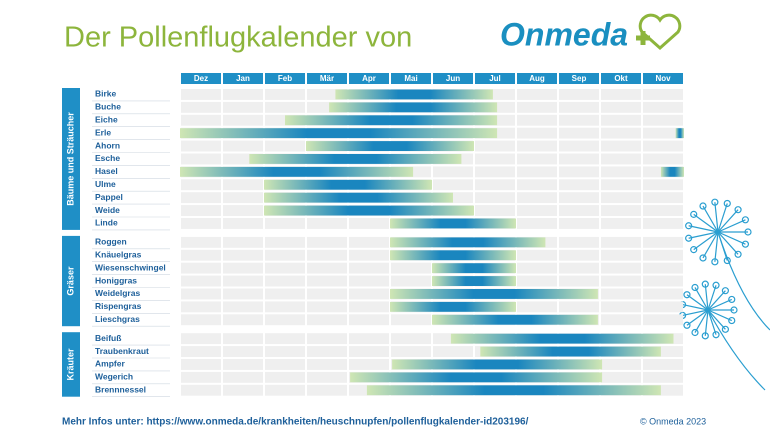  Describe the element at coordinates (108, 338) in the screenshot. I see `plant-label: Beifuß` at that location.